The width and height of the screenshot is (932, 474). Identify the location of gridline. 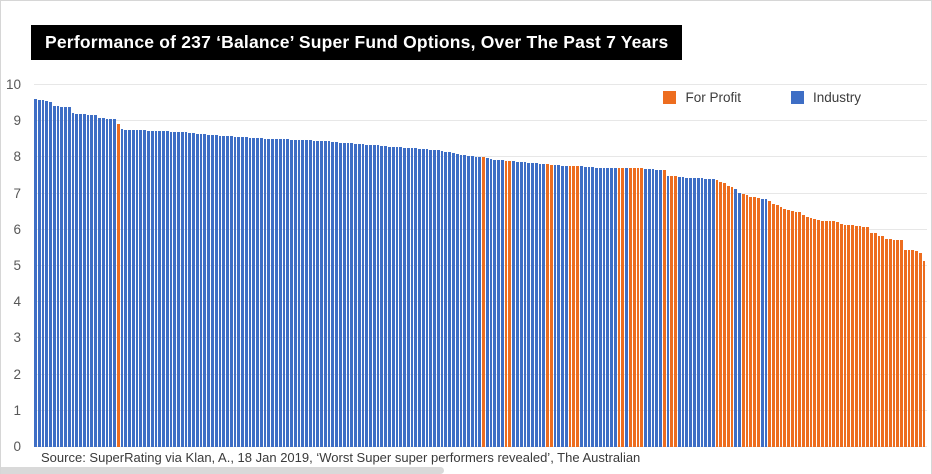
(480, 157).